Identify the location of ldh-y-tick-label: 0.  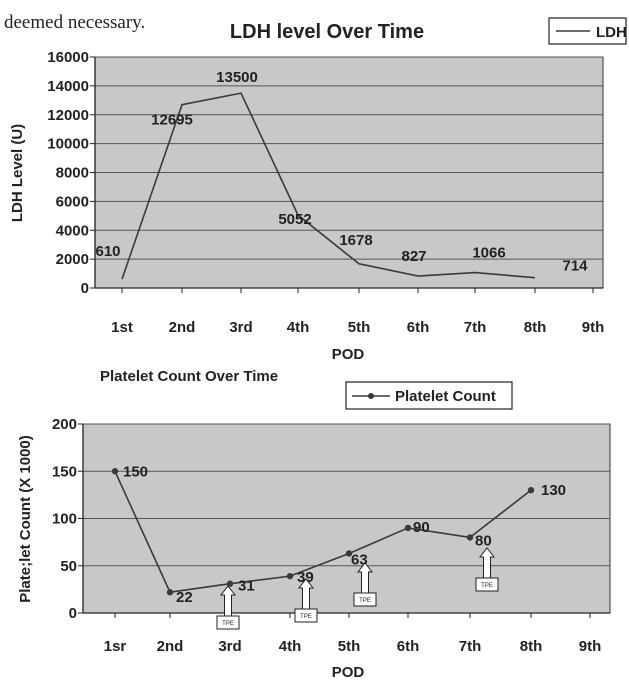
(85, 288).